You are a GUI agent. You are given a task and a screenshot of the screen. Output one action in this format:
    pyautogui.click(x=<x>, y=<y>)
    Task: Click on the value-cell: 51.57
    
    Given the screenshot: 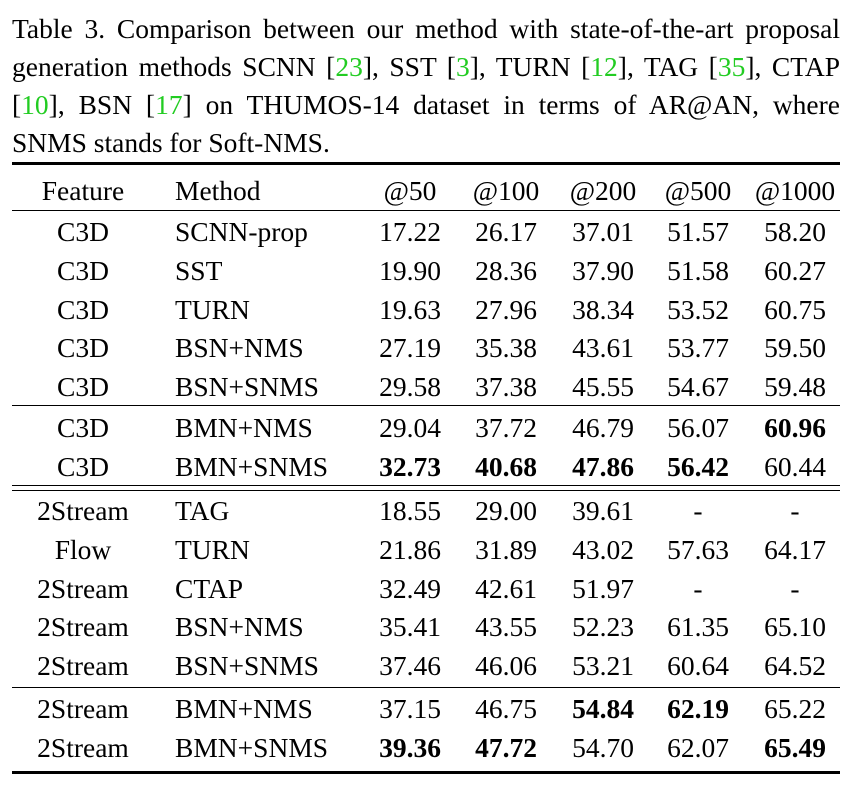 What is the action you would take?
    pyautogui.click(x=698, y=232)
    